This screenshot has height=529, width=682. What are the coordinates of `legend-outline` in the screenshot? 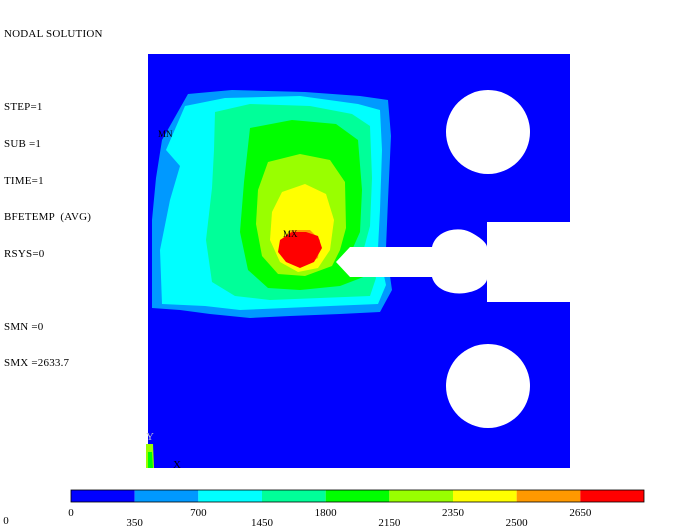 It's located at (357, 496).